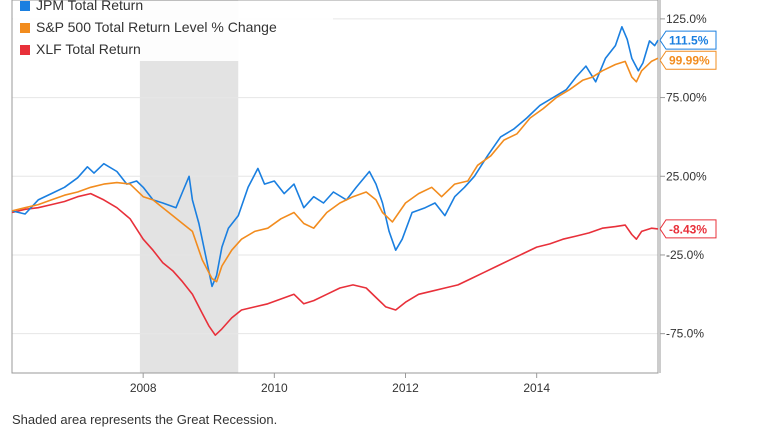 The width and height of the screenshot is (764, 432). Describe the element at coordinates (686, 19) in the screenshot. I see `y-tick-label: 125.0%` at that location.